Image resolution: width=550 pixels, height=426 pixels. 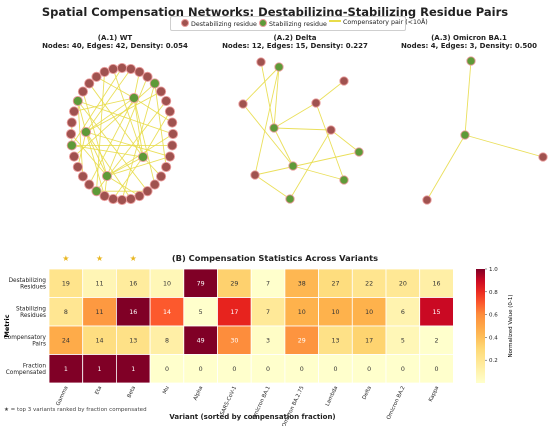 I want to click on heatmap-cell-value: 3, so click(x=268, y=340).